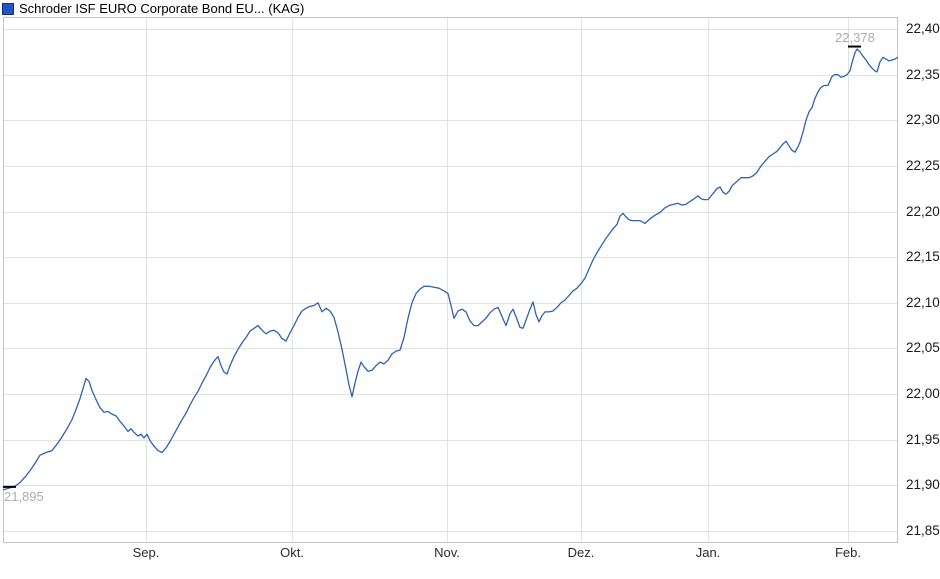 The height and width of the screenshot is (579, 940). What do you see at coordinates (292, 552) in the screenshot?
I see `x-axis-label: Okt.` at bounding box center [292, 552].